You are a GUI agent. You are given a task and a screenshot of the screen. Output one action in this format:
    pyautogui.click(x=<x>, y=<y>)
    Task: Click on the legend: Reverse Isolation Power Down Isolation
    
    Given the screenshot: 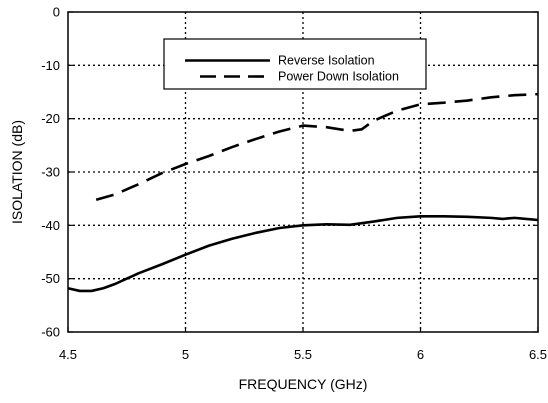 What is the action you would take?
    pyautogui.click(x=295, y=64)
    